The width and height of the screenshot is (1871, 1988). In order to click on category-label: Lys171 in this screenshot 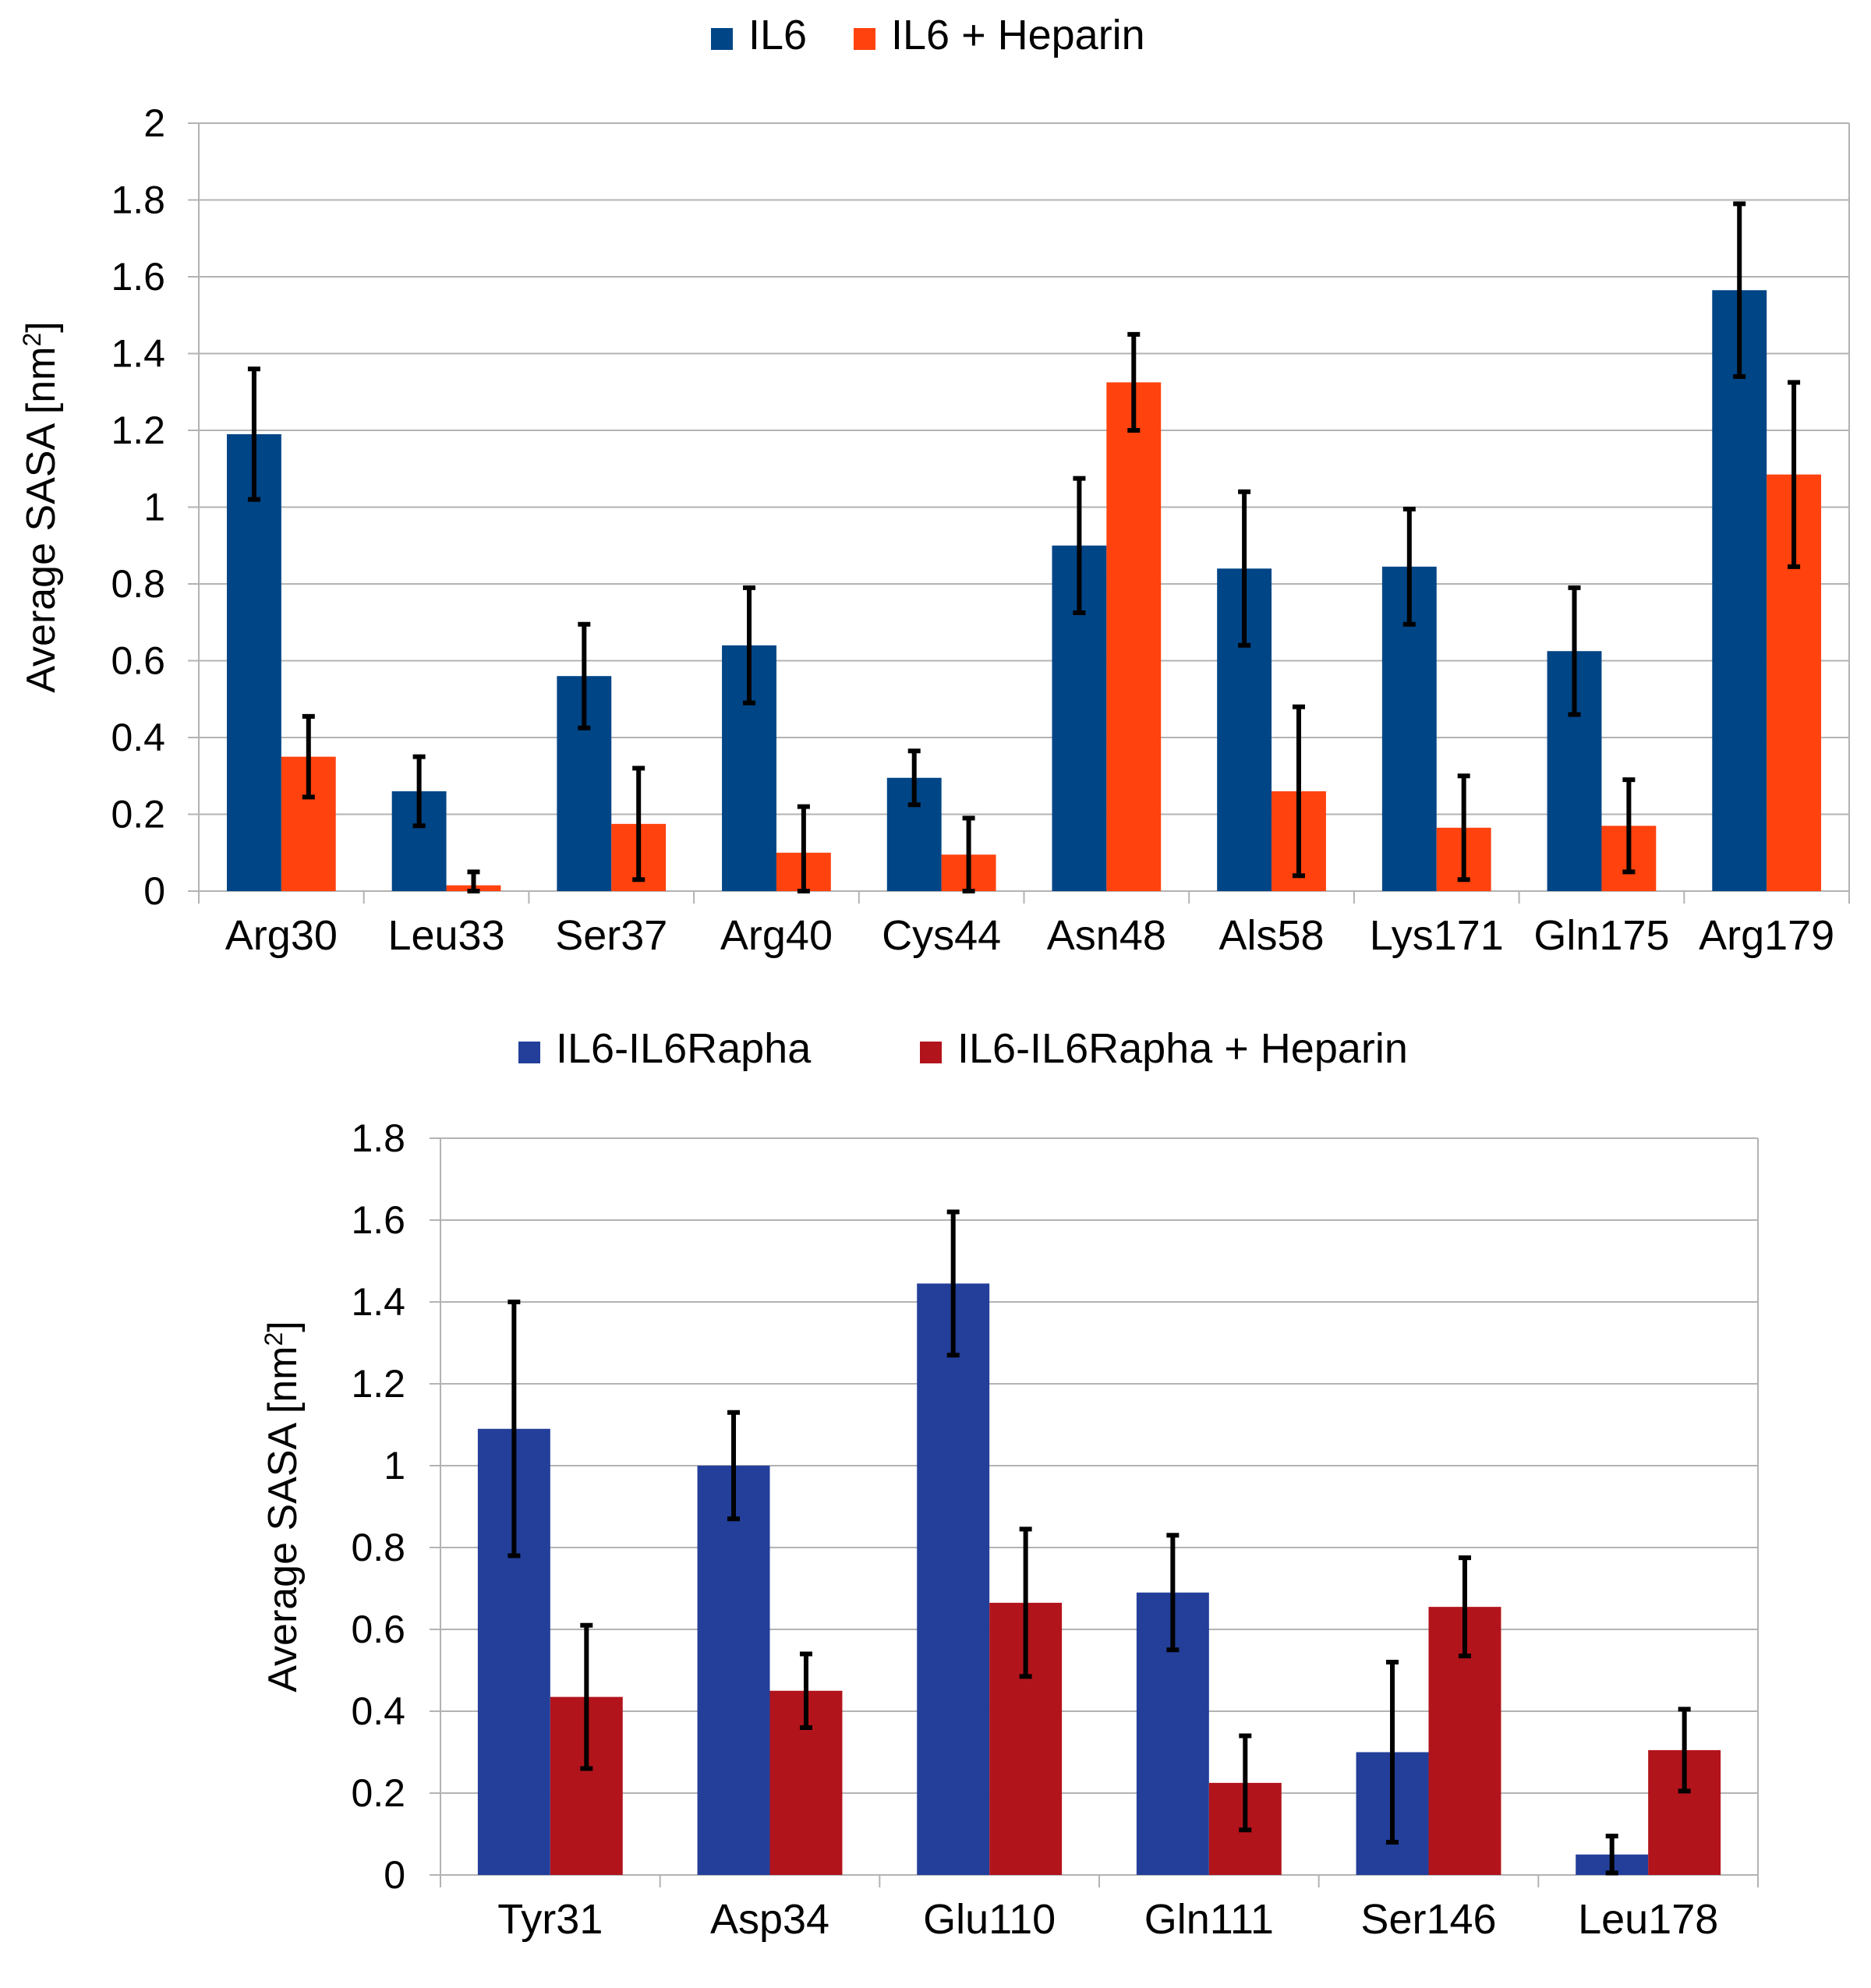, I will do `click(1437, 935)`.